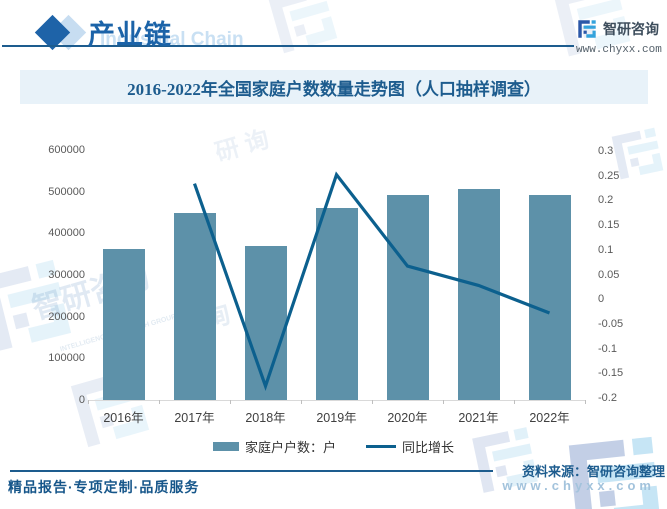 The height and width of the screenshot is (509, 667). I want to click on legend-line-swatch, so click(381, 446).